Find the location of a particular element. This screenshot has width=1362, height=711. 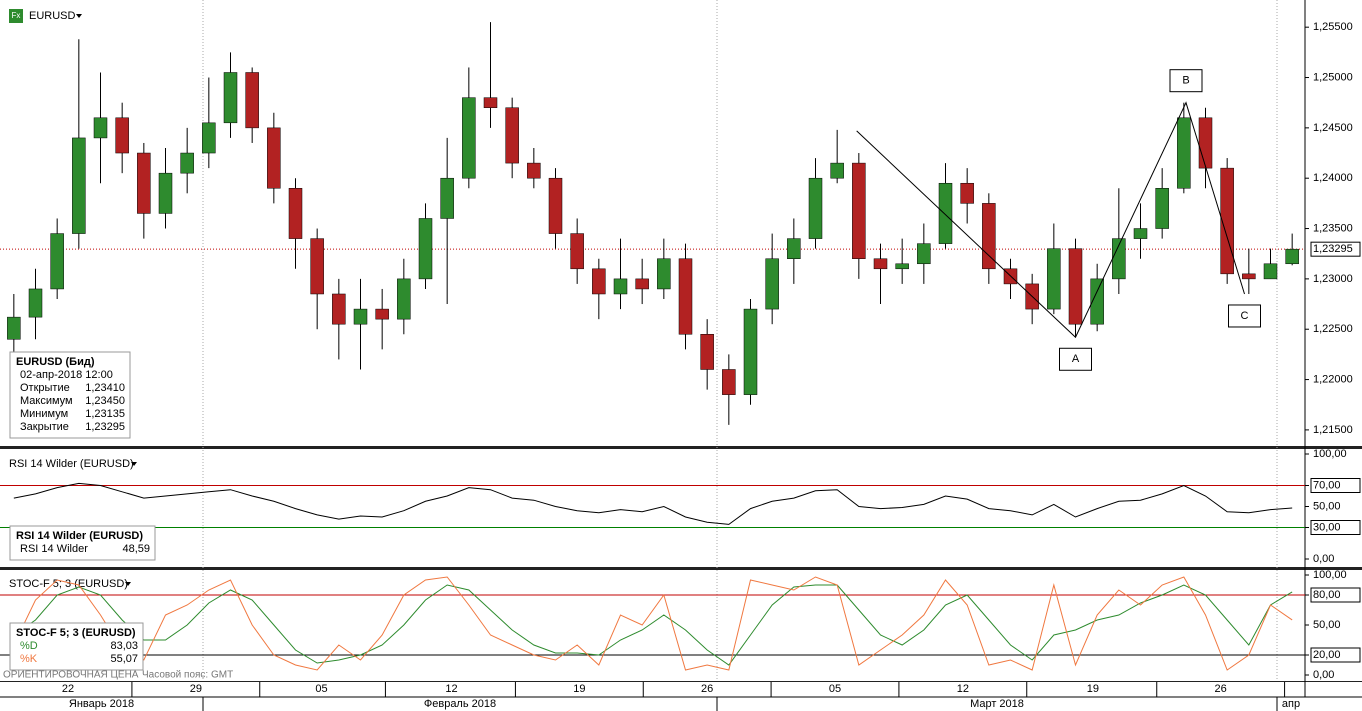

info-row-label: Минимум is located at coordinates (44, 414).